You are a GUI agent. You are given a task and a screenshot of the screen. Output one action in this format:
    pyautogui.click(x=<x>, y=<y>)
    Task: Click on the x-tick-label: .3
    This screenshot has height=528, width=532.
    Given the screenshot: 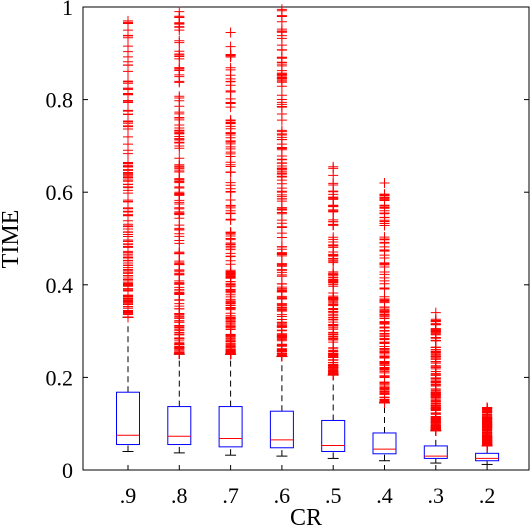 What is the action you would take?
    pyautogui.click(x=436, y=495)
    